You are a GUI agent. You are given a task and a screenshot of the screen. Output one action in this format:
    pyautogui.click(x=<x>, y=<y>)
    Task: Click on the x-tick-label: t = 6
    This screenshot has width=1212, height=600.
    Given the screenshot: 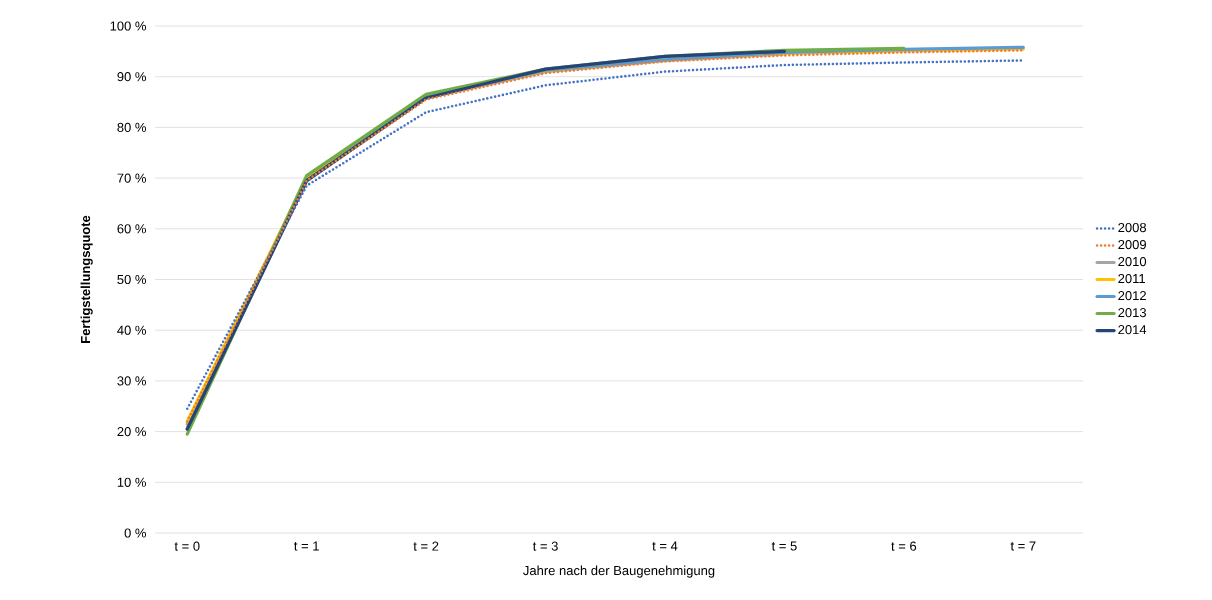 What is the action you would take?
    pyautogui.click(x=904, y=546)
    